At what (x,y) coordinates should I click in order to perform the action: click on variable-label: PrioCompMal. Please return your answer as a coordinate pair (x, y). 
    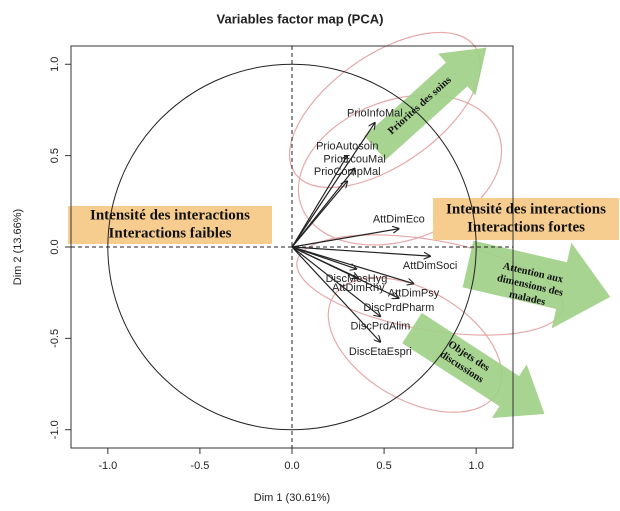
    Looking at the image, I should click on (347, 172).